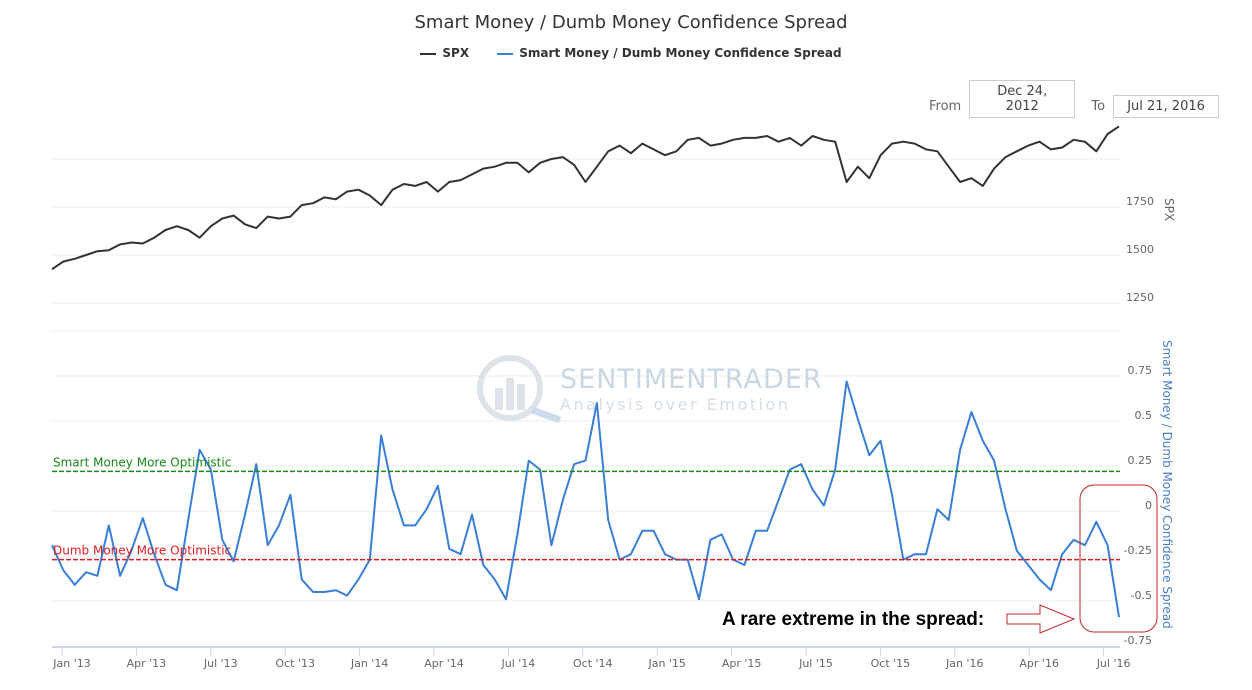 Image resolution: width=1252 pixels, height=690 pixels. Describe the element at coordinates (593, 663) in the screenshot. I see `x-tick-label: Oct '14` at that location.